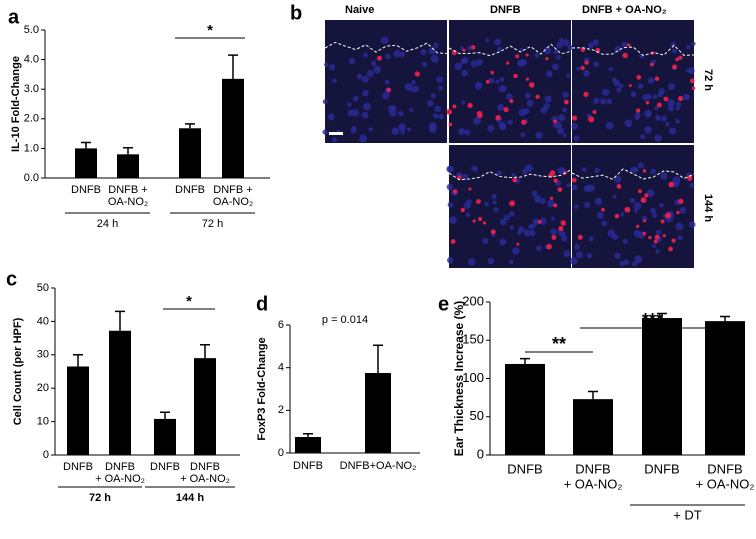 The width and height of the screenshot is (756, 539). What do you see at coordinates (473, 300) in the screenshot?
I see `y-tick-label: 200` at bounding box center [473, 300].